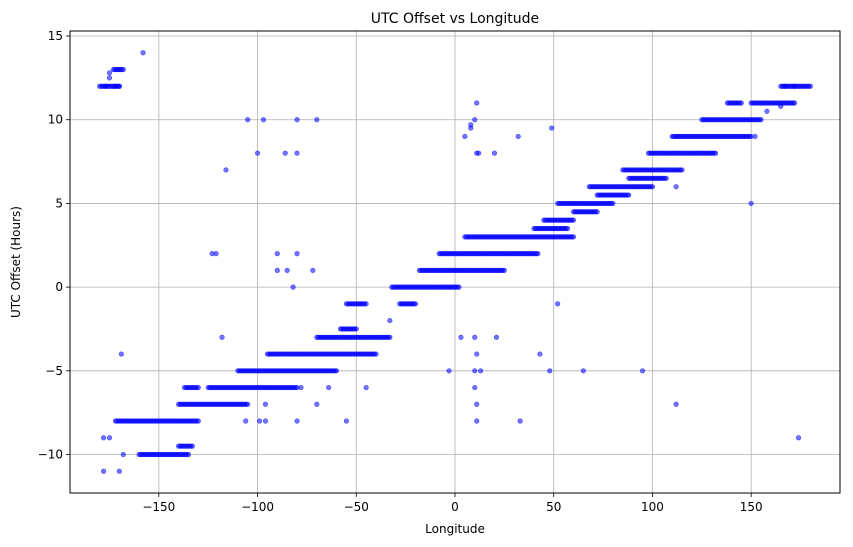 This screenshot has height=547, width=853. What do you see at coordinates (50, 455) in the screenshot?
I see `y-tick-label: −10` at bounding box center [50, 455].